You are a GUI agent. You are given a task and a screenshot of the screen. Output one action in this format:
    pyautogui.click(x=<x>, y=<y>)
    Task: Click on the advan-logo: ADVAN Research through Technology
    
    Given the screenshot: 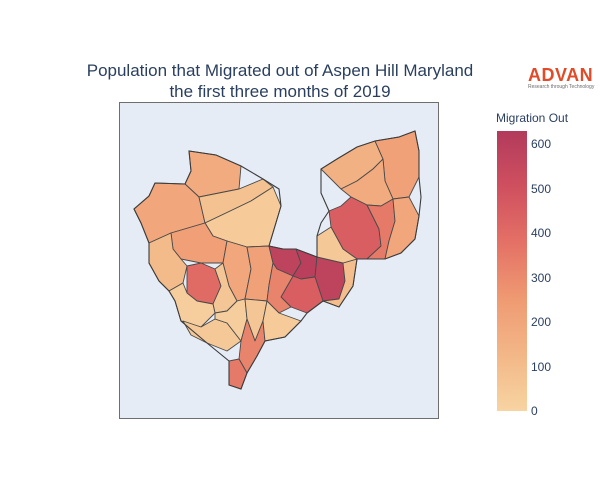 What is the action you would take?
    pyautogui.click(x=561, y=78)
    